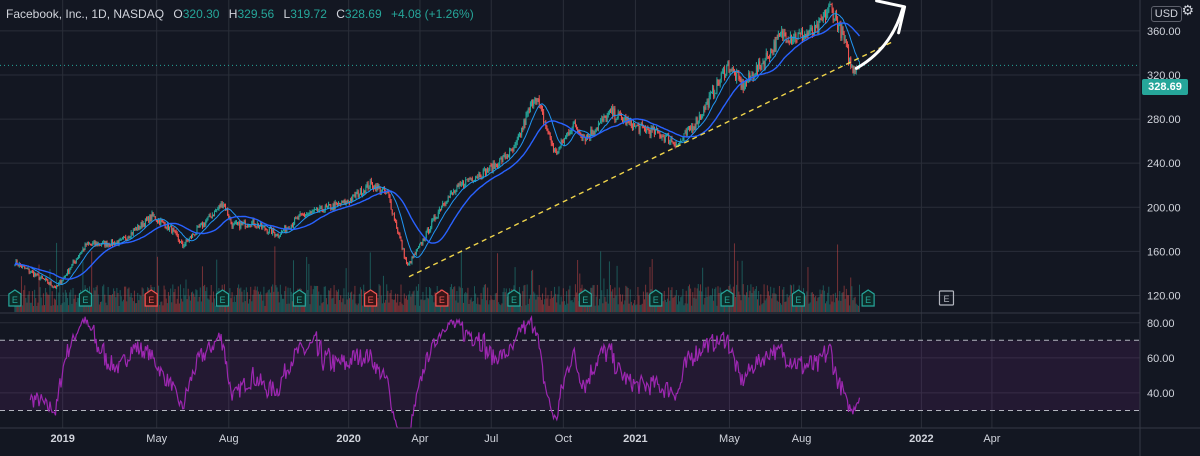  What do you see at coordinates (1166, 14) in the screenshot?
I see `currency-badge: USD` at bounding box center [1166, 14].